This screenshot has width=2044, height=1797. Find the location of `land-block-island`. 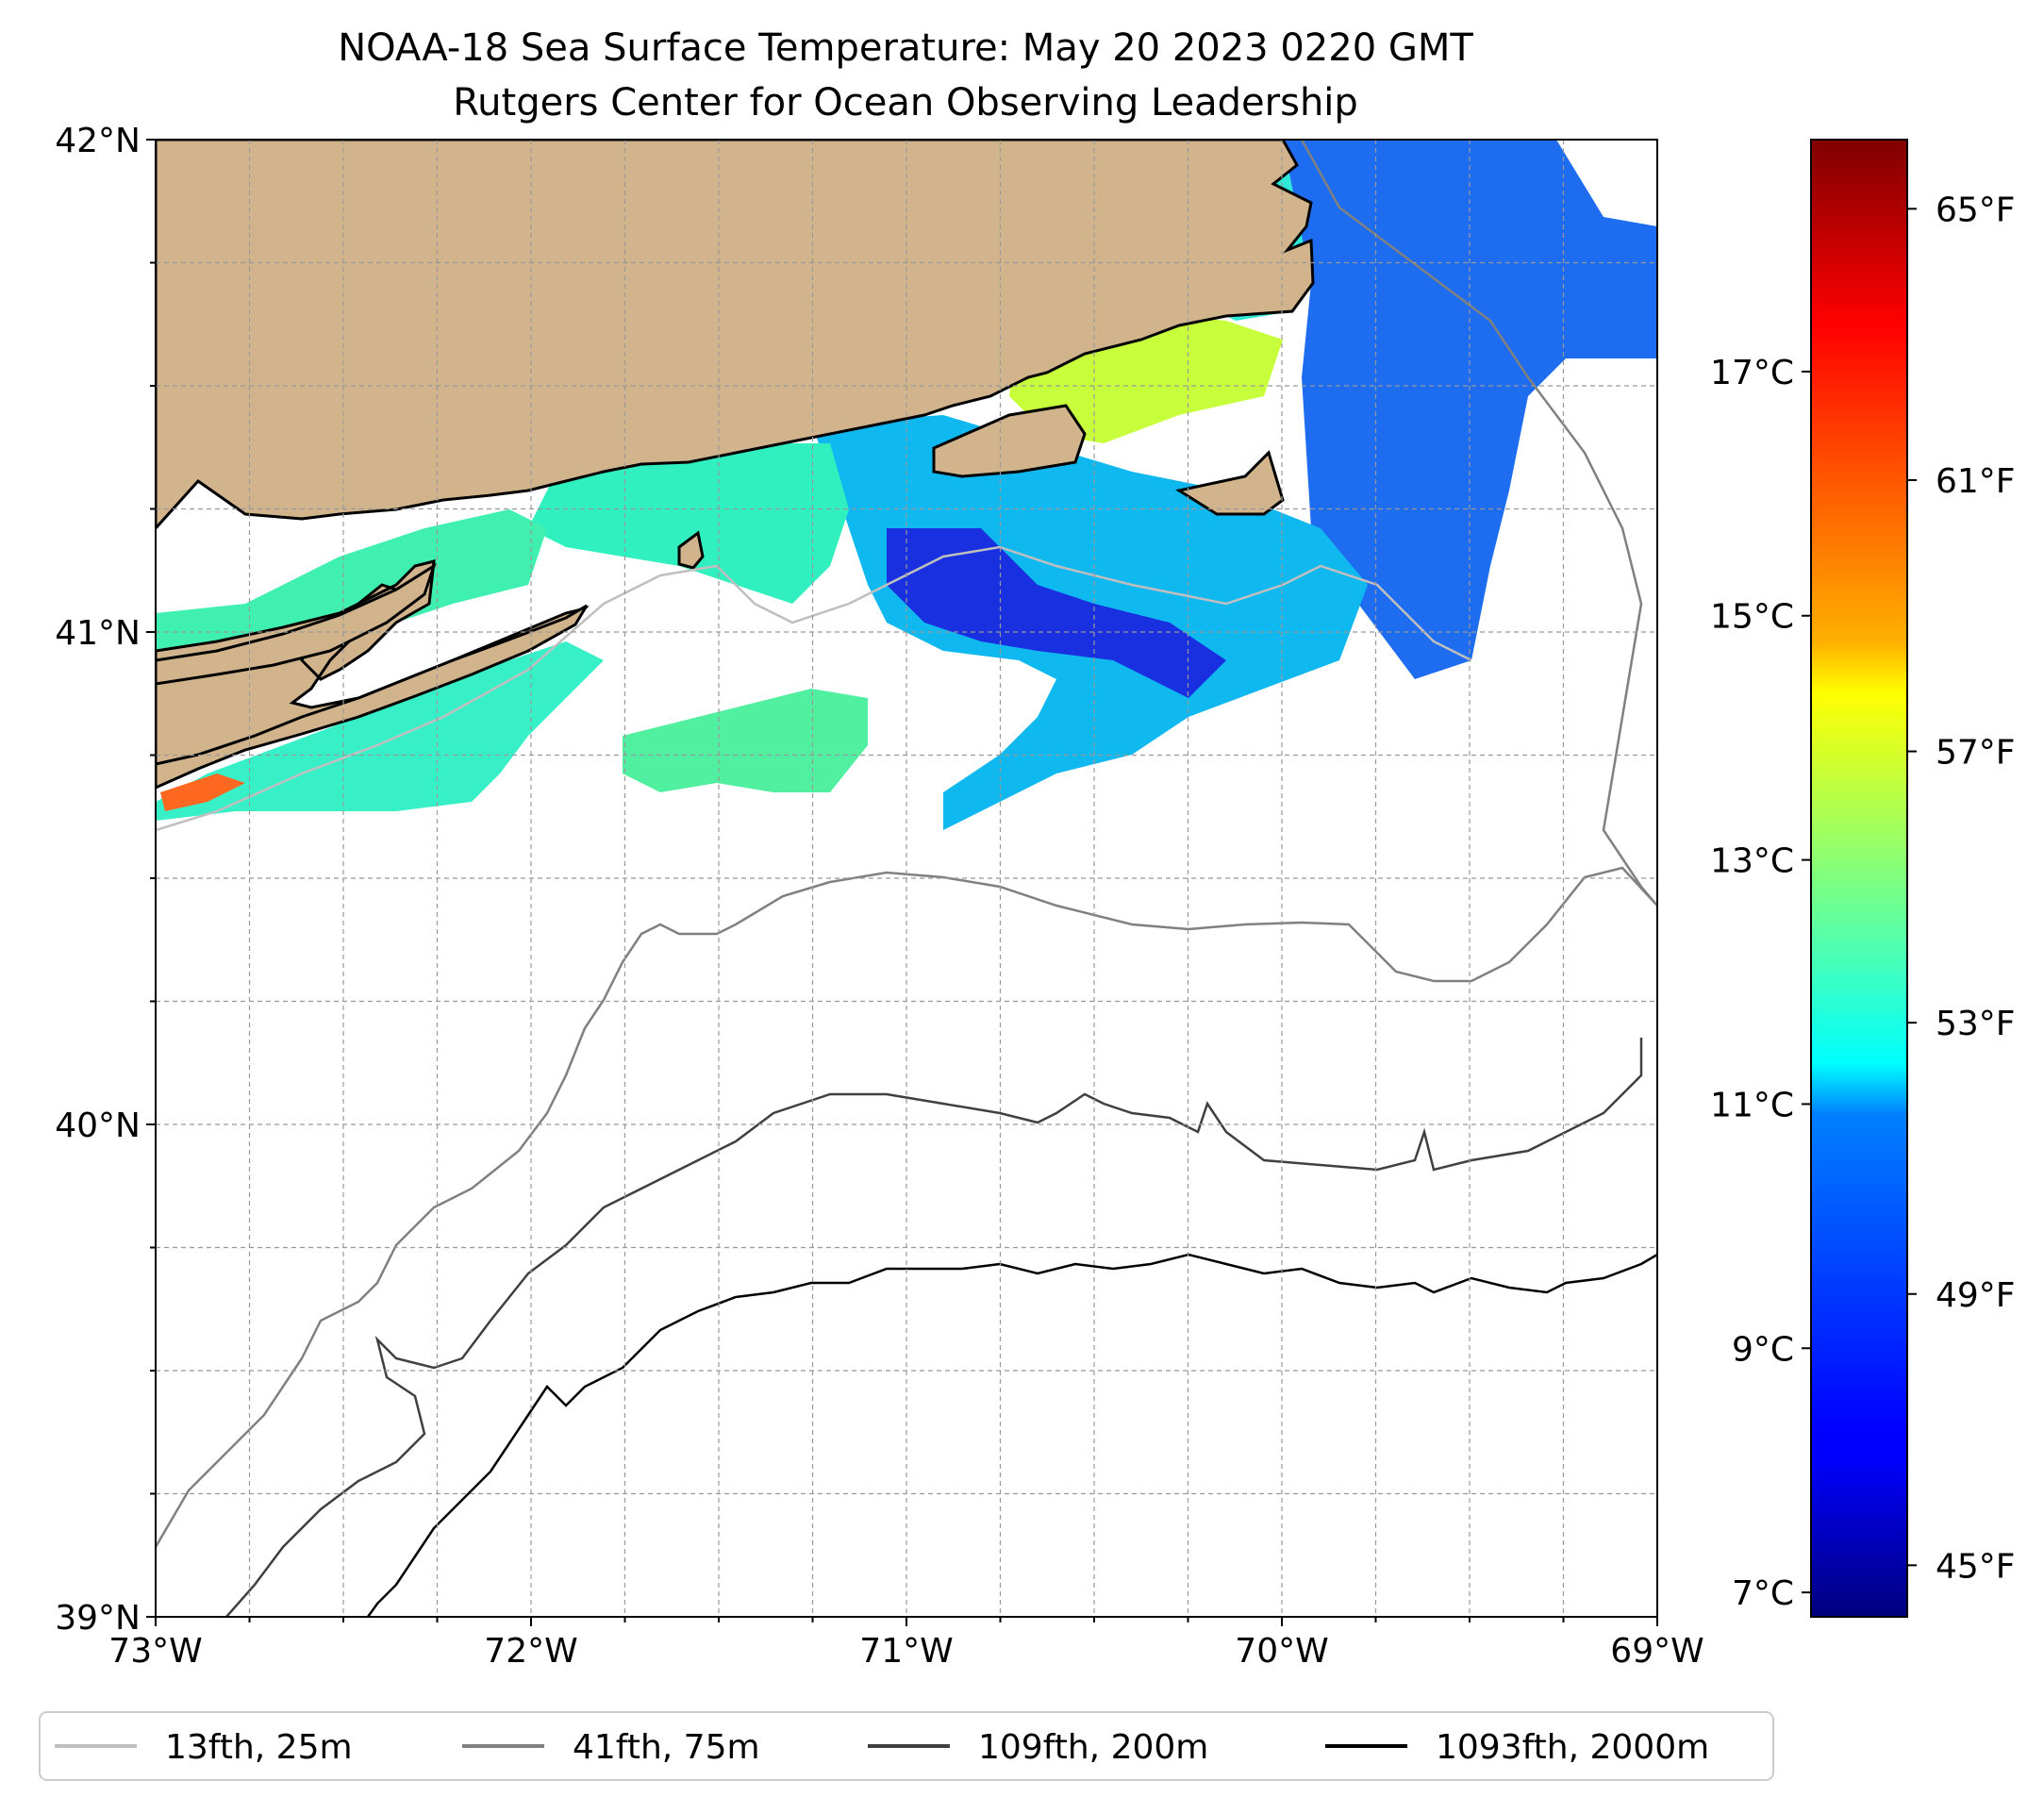

land-block-island is located at coordinates (691, 550).